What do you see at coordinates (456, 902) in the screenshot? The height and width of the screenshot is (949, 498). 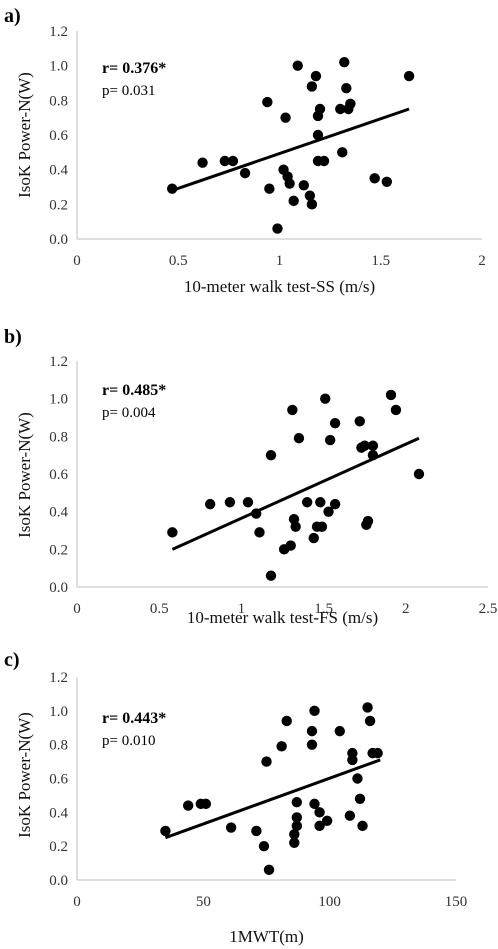 I see `x-tick-label: 150` at bounding box center [456, 902].